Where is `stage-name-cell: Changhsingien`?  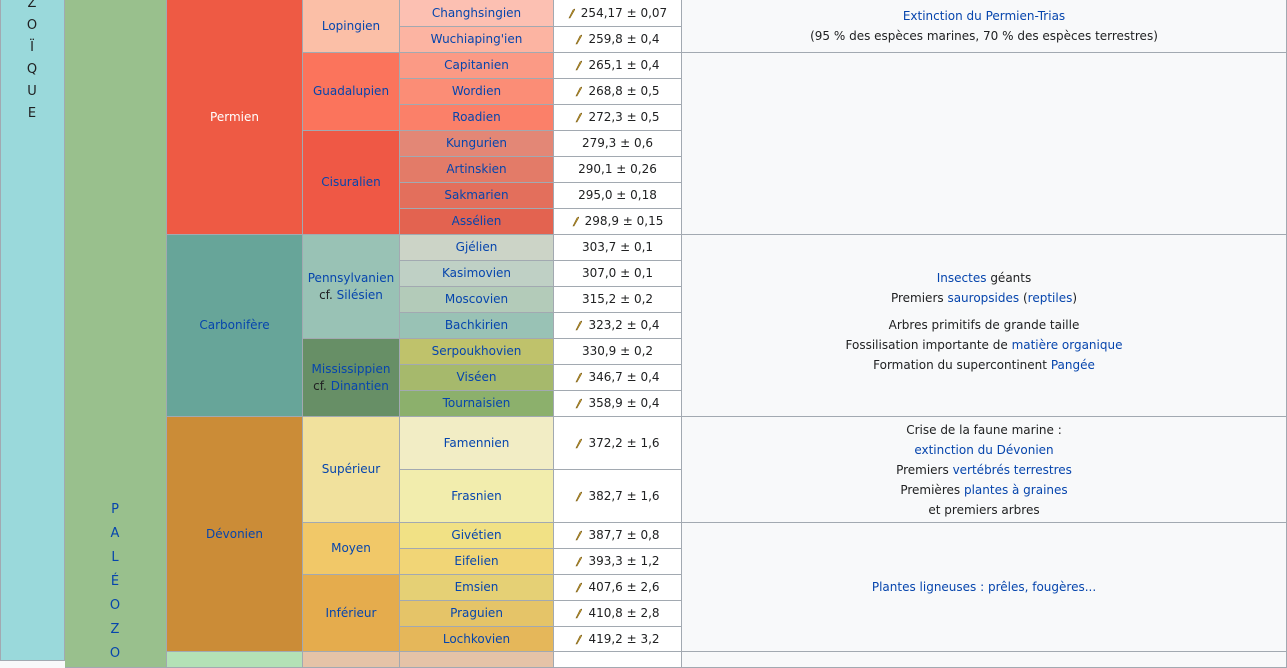 stage-name-cell: Changhsingien is located at coordinates (477, 13).